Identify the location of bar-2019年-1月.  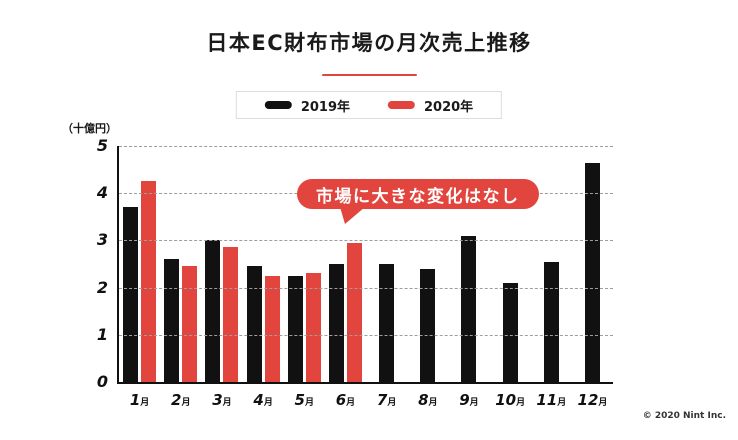
(131, 294).